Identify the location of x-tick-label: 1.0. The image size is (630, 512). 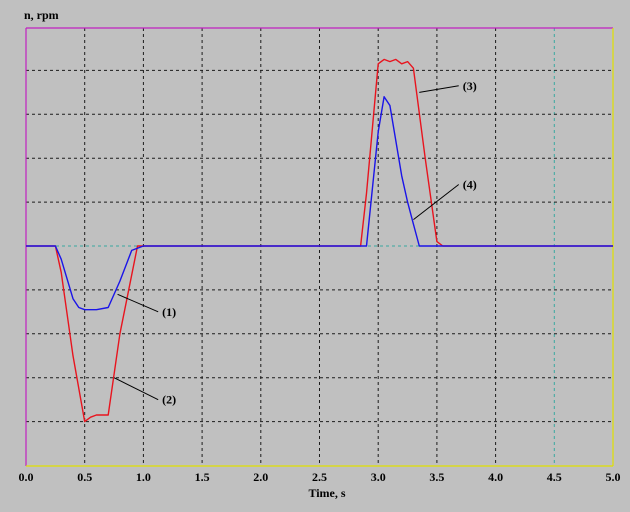
(143, 477).